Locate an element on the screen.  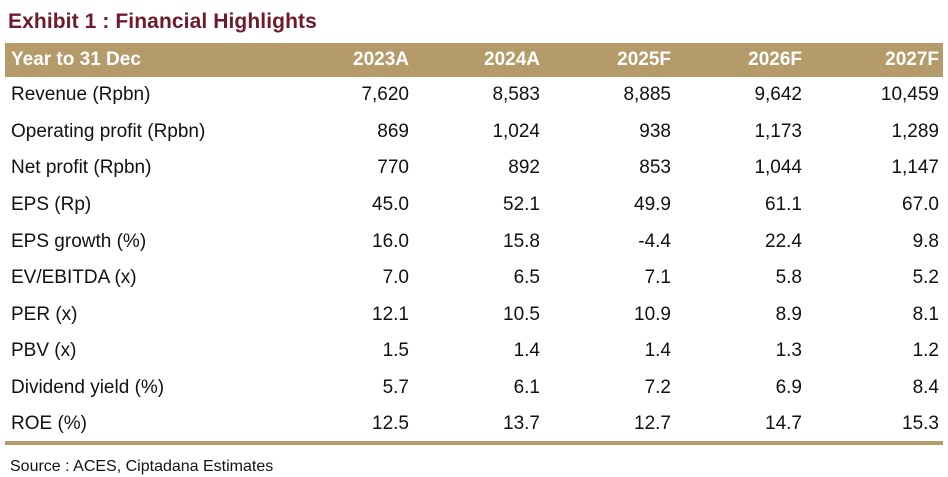
row-value-2023a: 1.5 is located at coordinates (395, 351).